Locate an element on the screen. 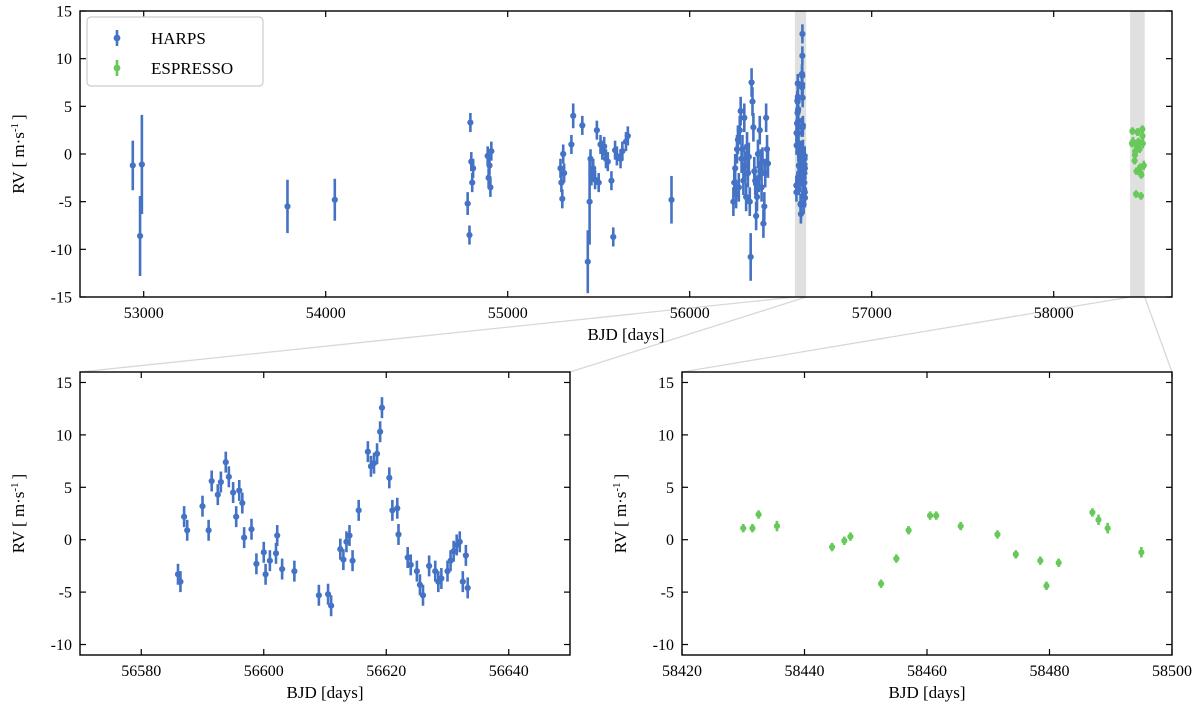  x-axis-label: BJD [days] is located at coordinates (927, 692).